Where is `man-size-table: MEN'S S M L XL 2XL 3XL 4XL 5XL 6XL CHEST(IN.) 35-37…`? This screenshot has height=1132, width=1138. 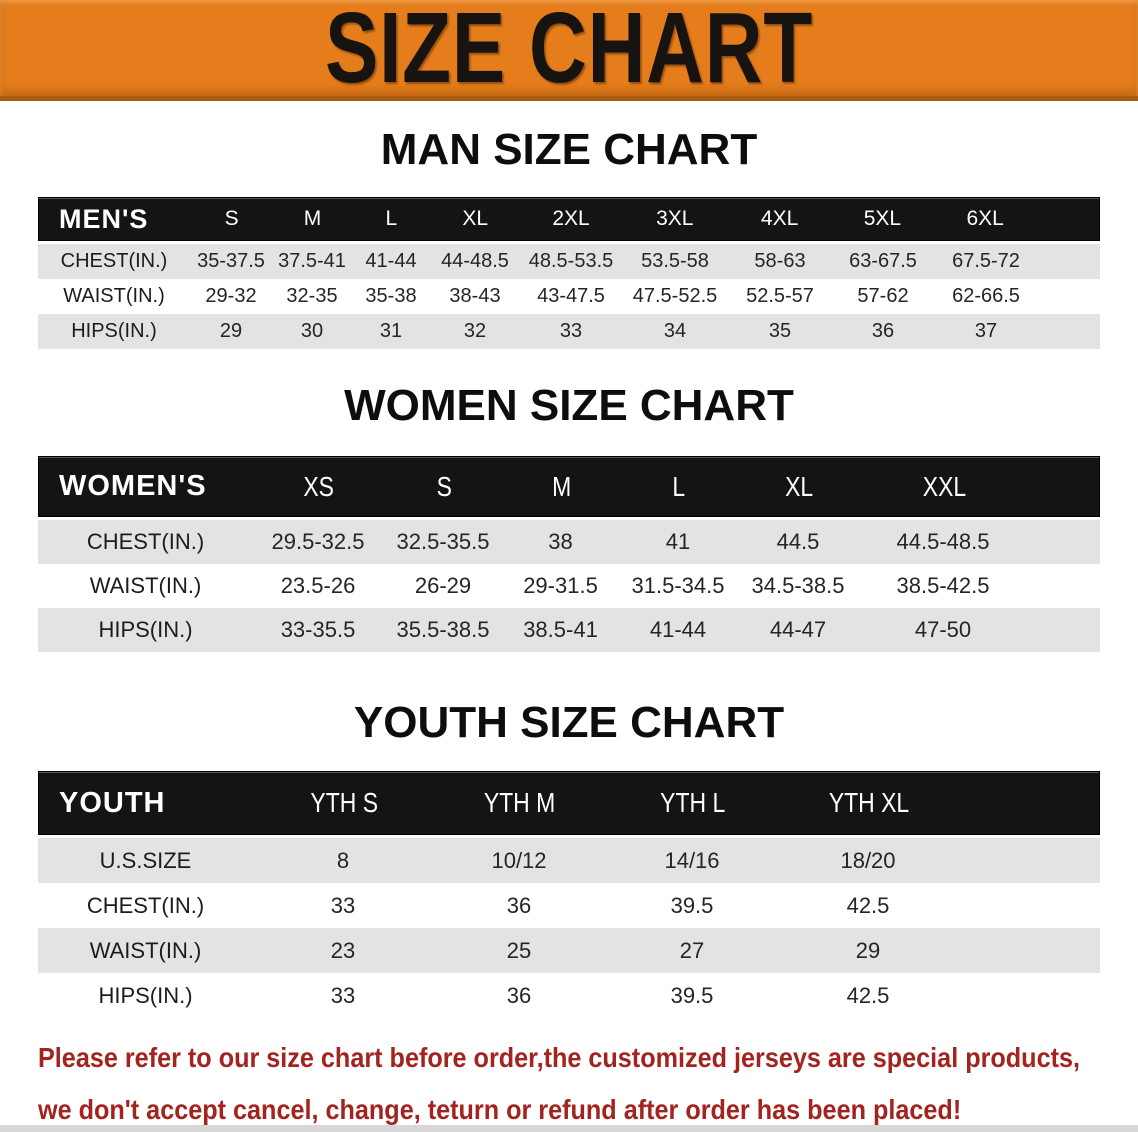 man-size-table: MEN'S S M L XL 2XL 3XL 4XL 5XL 6XL CHEST(IN.) 35-37… is located at coordinates (569, 273).